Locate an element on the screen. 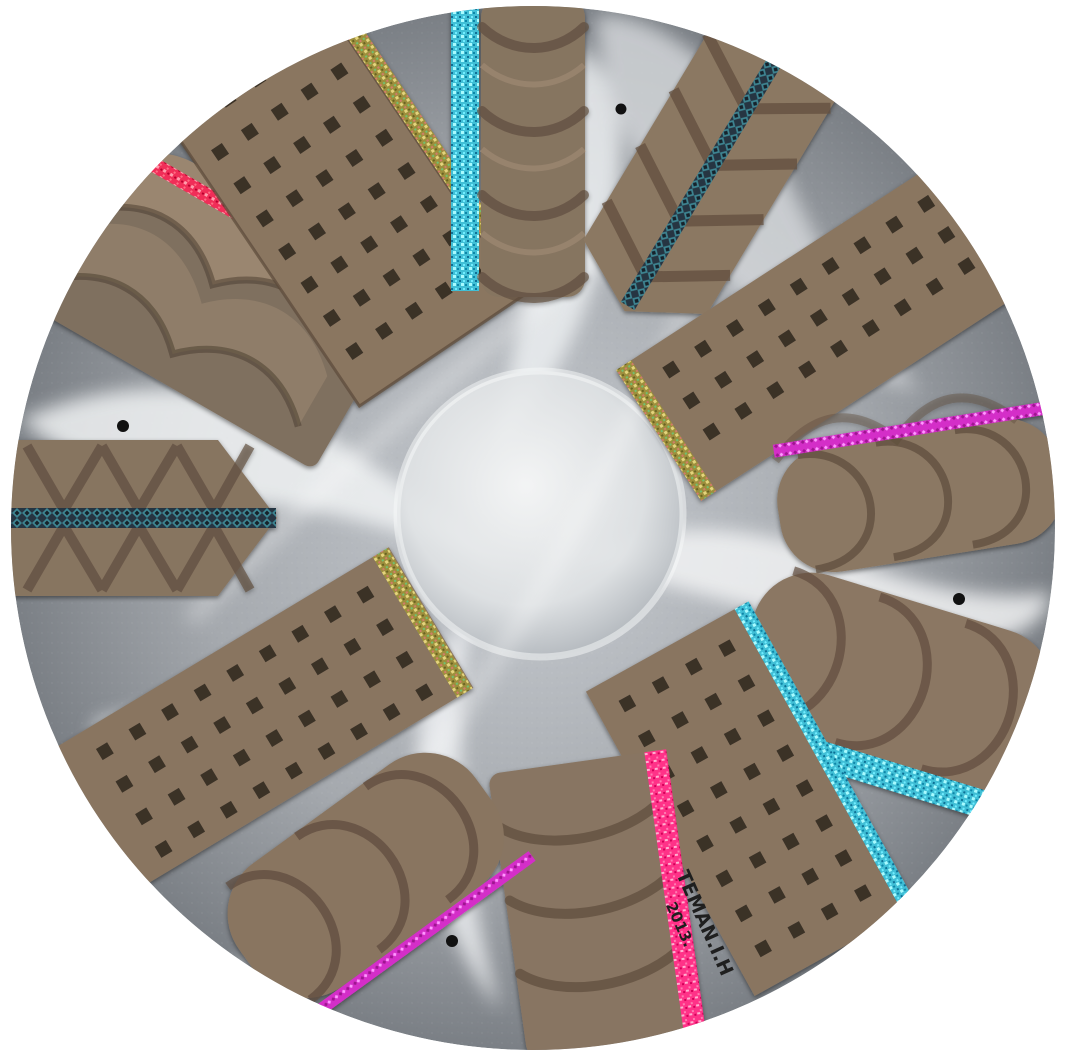 The height and width of the screenshot is (1057, 1066). pink-holographic-strip is located at coordinates (675, 894).